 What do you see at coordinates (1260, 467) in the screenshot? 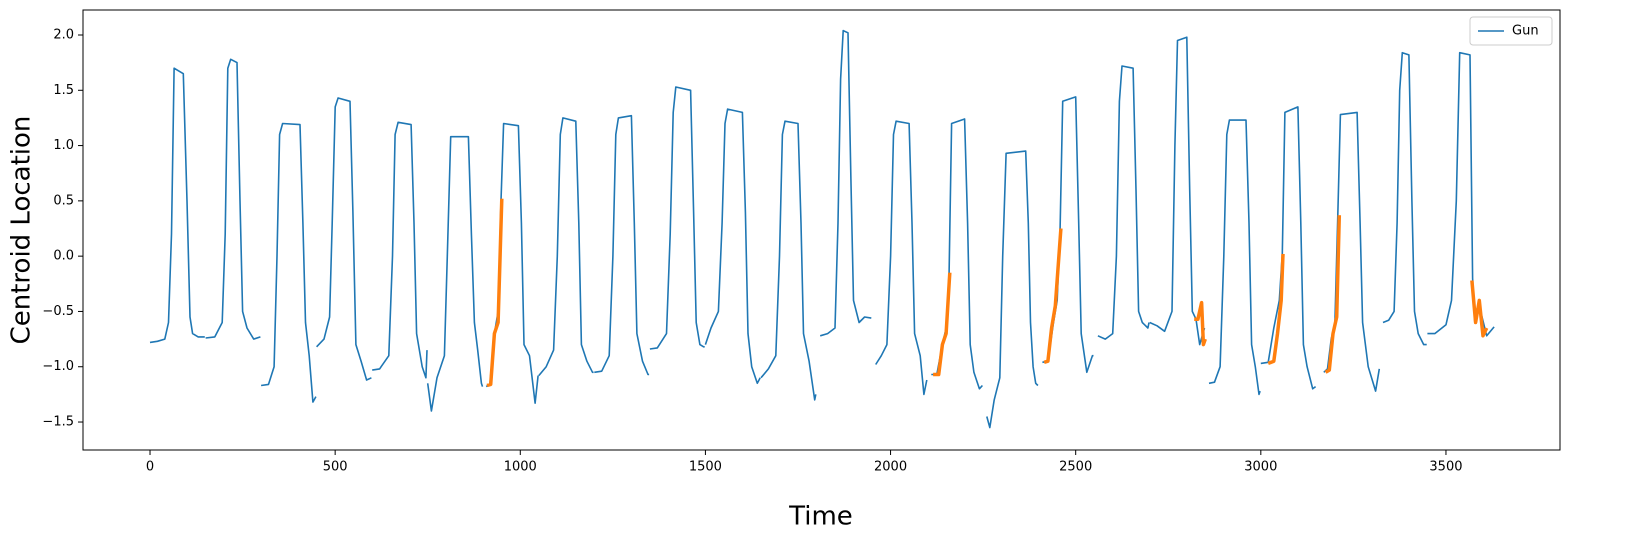
I see `x-tick-label: 3000` at bounding box center [1260, 467].